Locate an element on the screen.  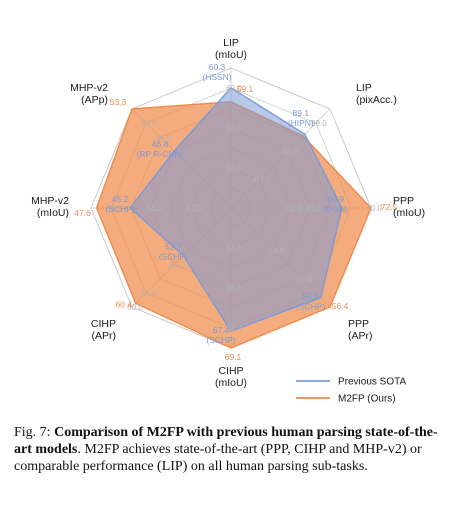
value-label-m2fp: 53.3 is located at coordinates (118, 102).